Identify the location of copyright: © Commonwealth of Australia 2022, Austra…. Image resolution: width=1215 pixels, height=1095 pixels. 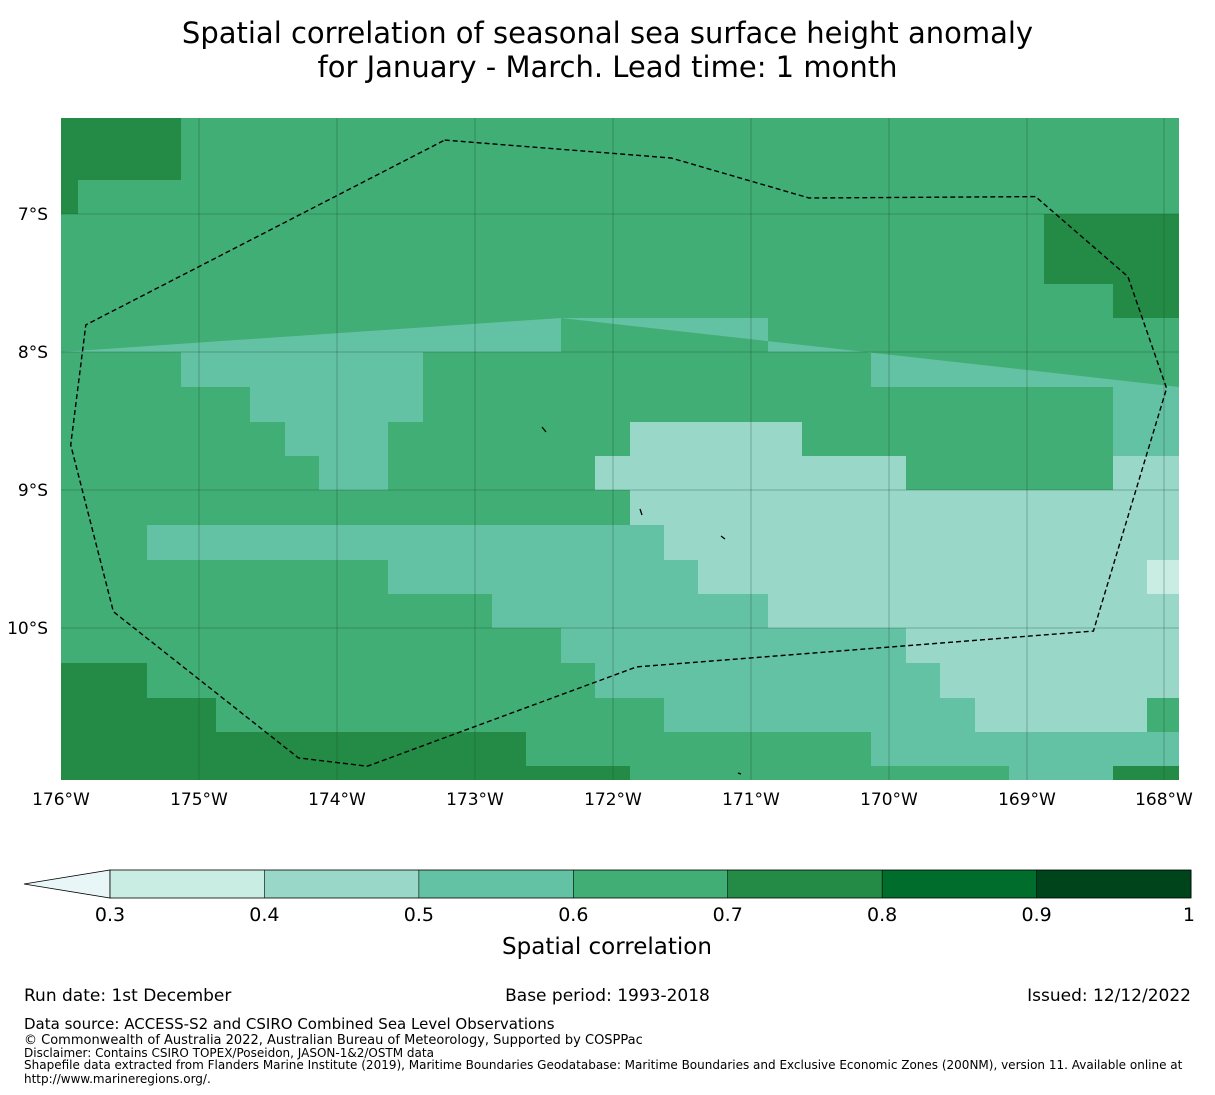
(333, 1040).